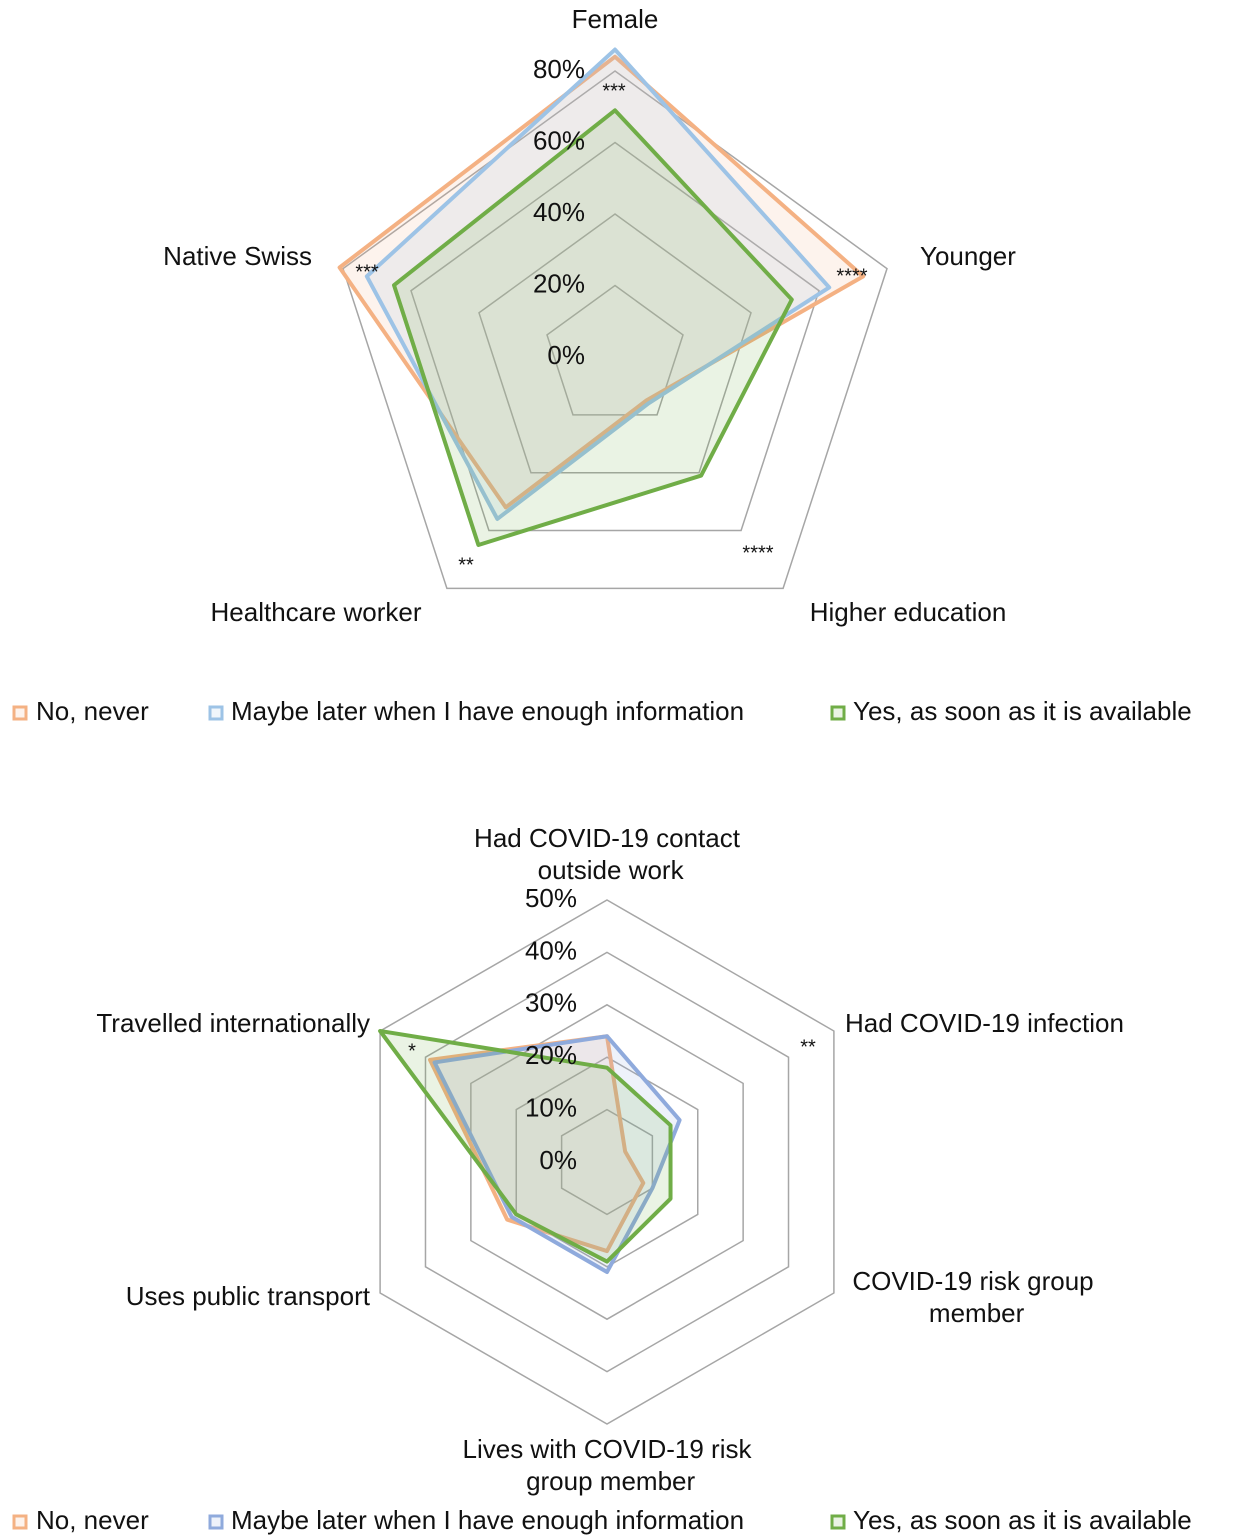 This screenshot has width=1233, height=1536. I want to click on category-label: Had COVID-19 contact outside work, so click(607, 854).